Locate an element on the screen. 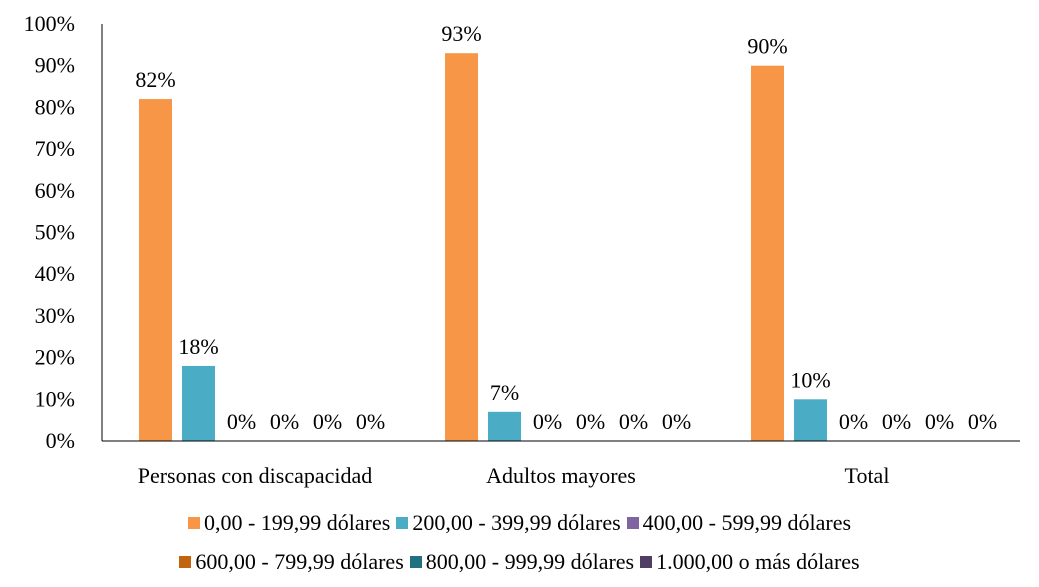 This screenshot has height=587, width=1039. y-tick-label: 80% is located at coordinates (55, 106).